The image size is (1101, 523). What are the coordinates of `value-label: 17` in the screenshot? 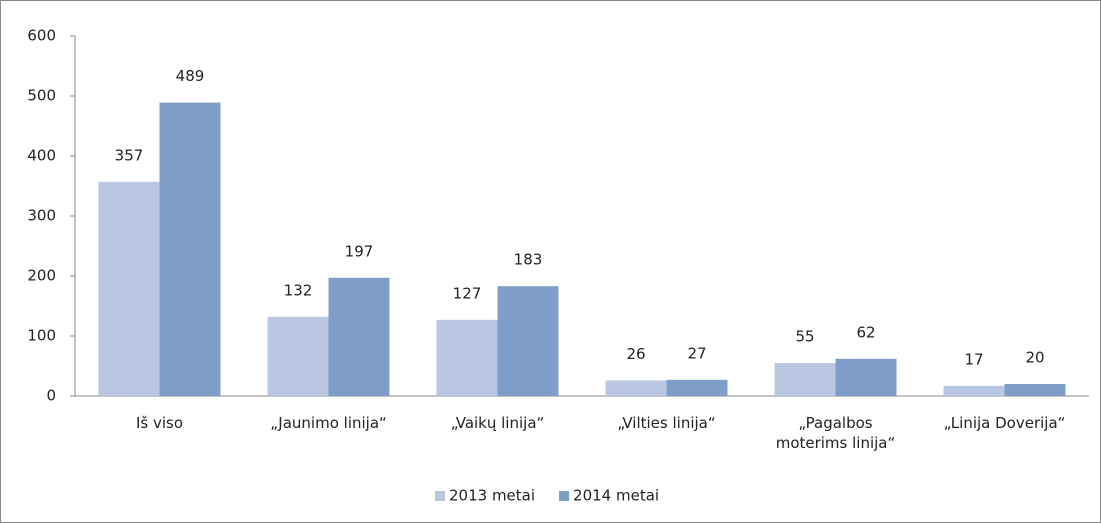 It's located at (973, 359).